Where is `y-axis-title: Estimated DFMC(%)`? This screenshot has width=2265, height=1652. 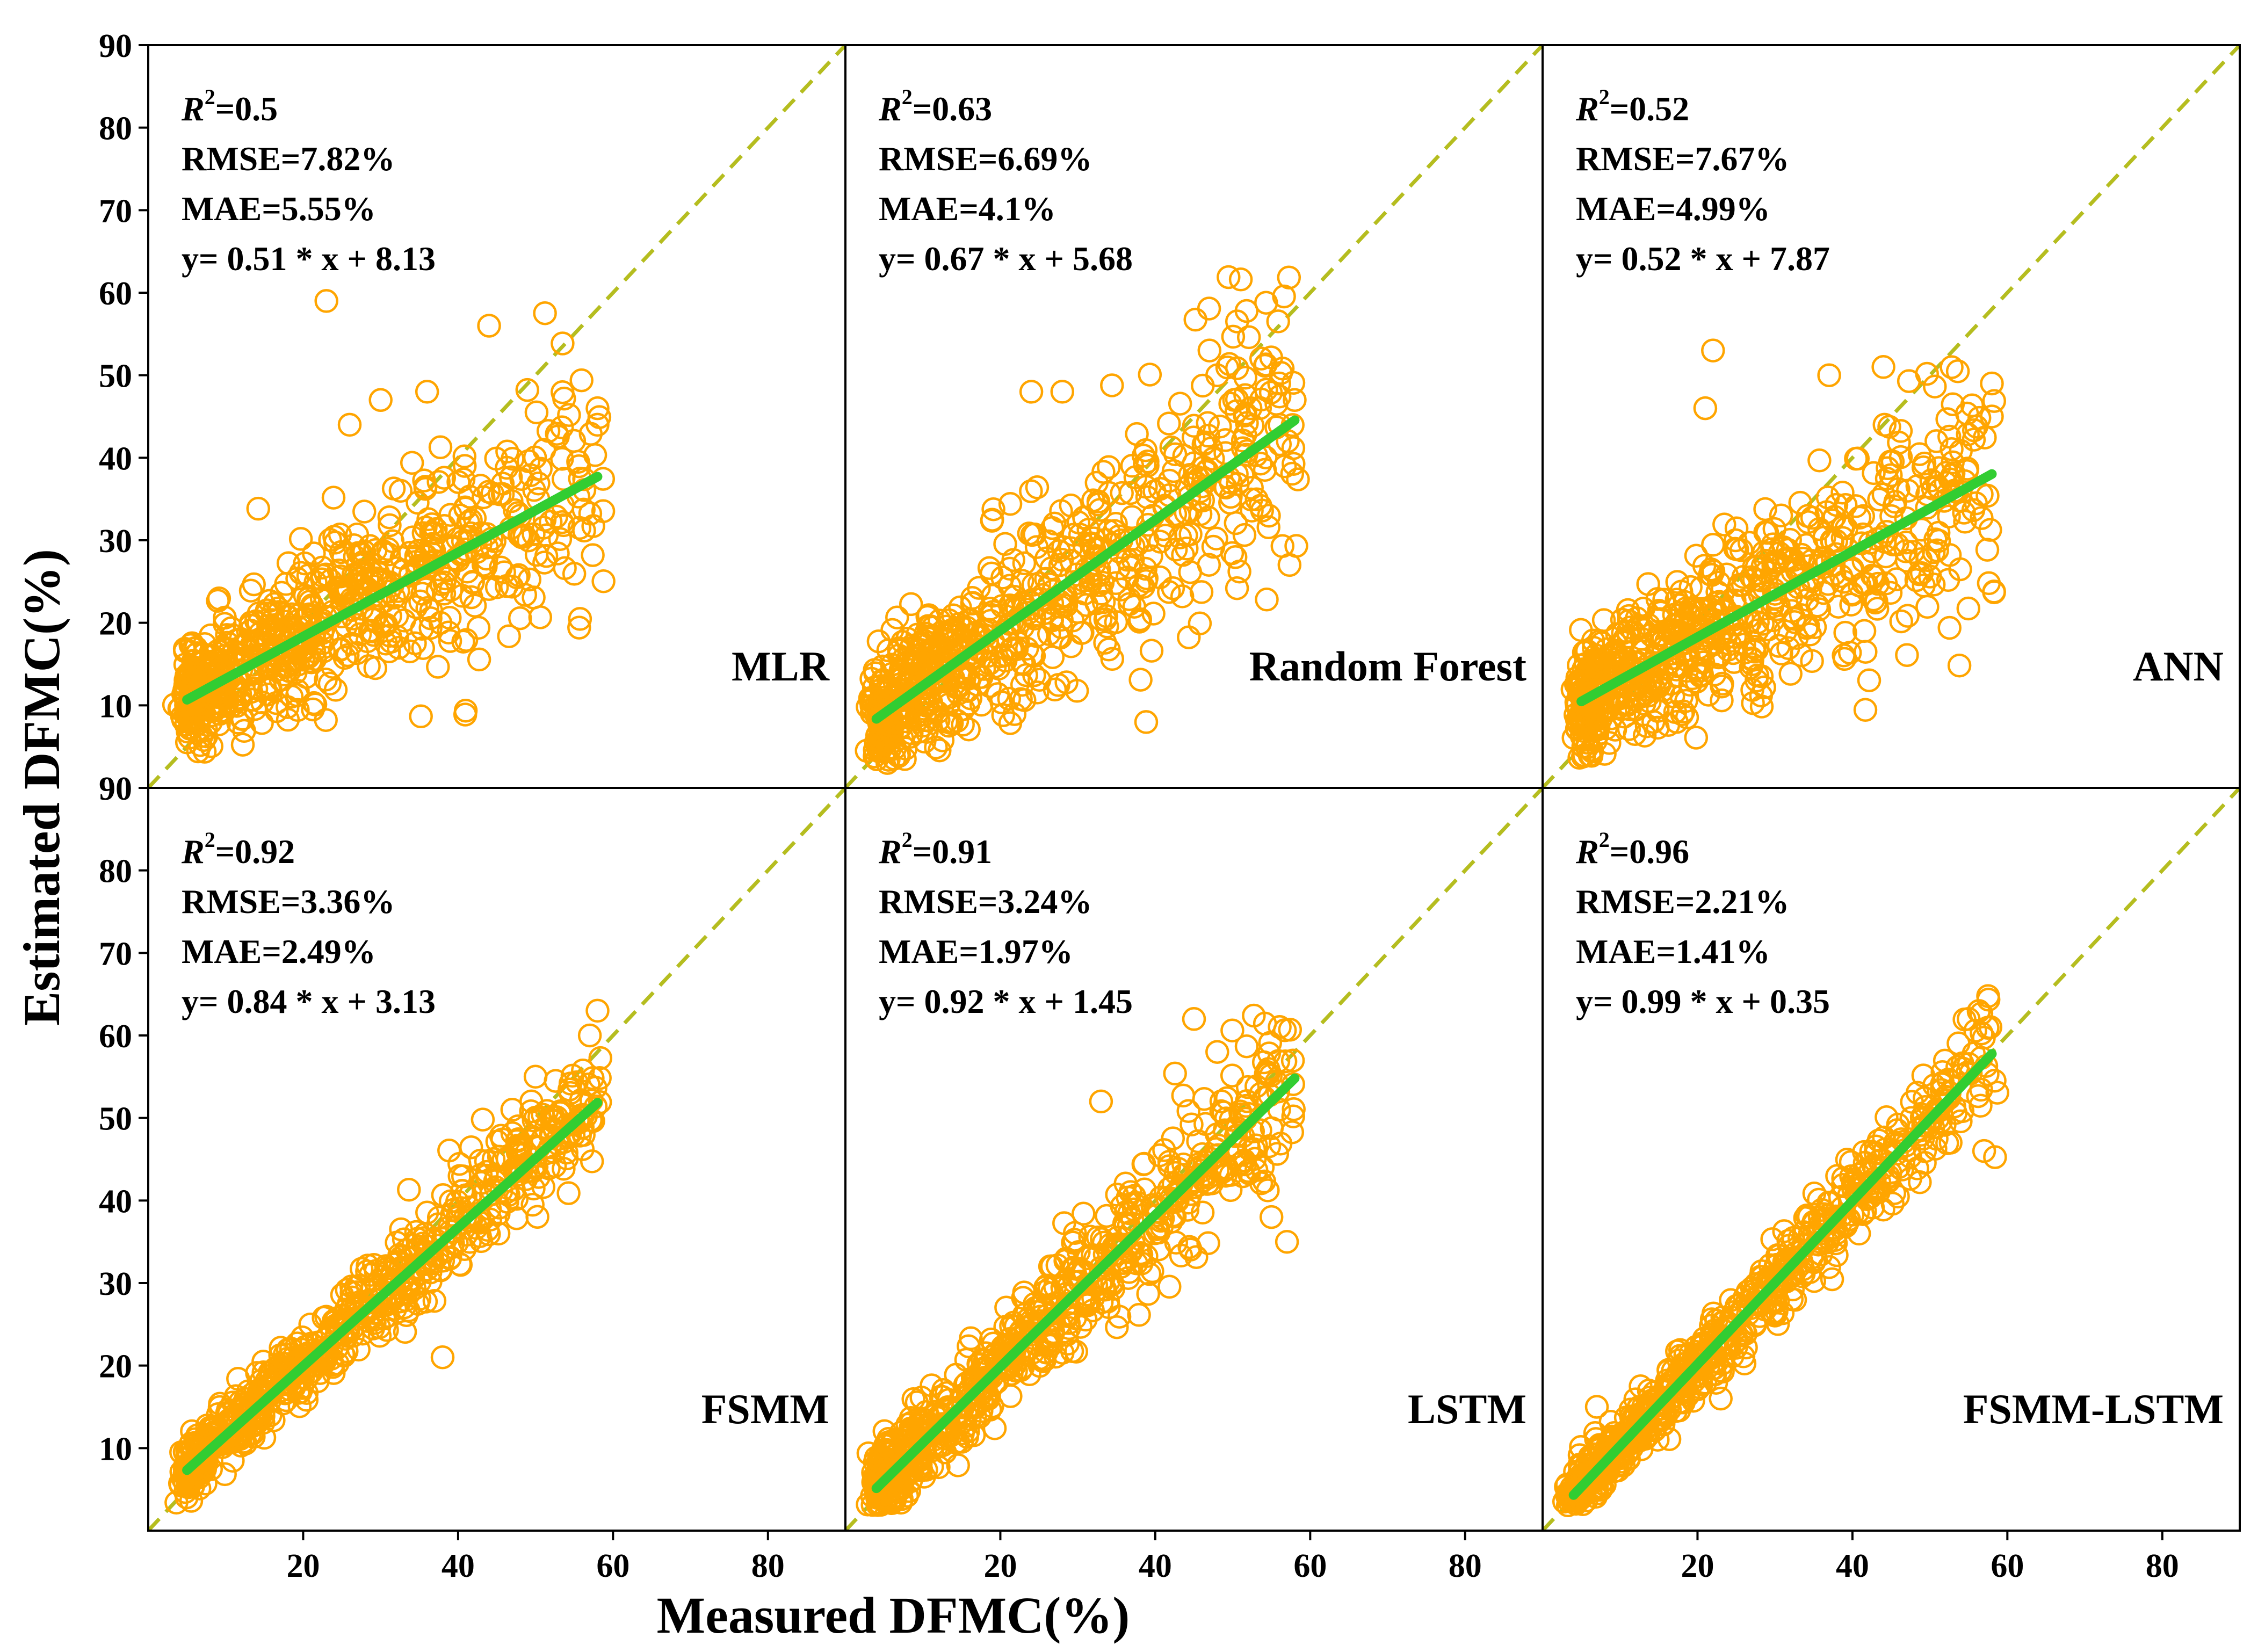
y-axis-title: Estimated DFMC(%) is located at coordinates (41, 787).